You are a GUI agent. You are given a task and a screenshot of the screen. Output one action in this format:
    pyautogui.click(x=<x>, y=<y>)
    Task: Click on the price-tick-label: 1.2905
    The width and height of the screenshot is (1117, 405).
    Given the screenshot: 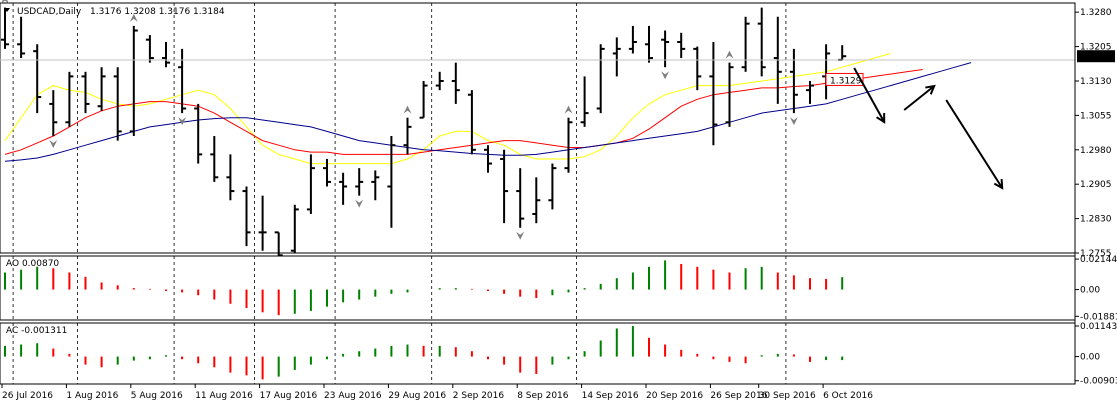 What is the action you would take?
    pyautogui.click(x=1096, y=185)
    